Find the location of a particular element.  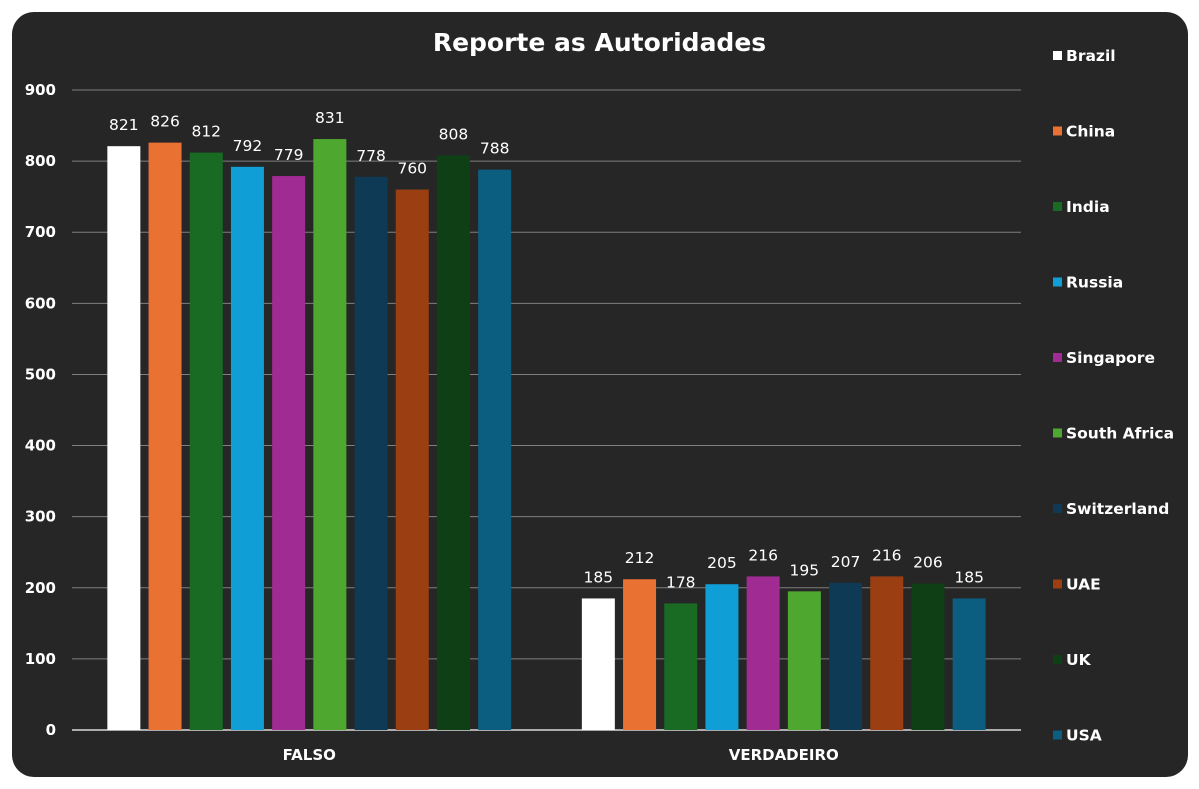

data-label: 831 is located at coordinates (330, 118).